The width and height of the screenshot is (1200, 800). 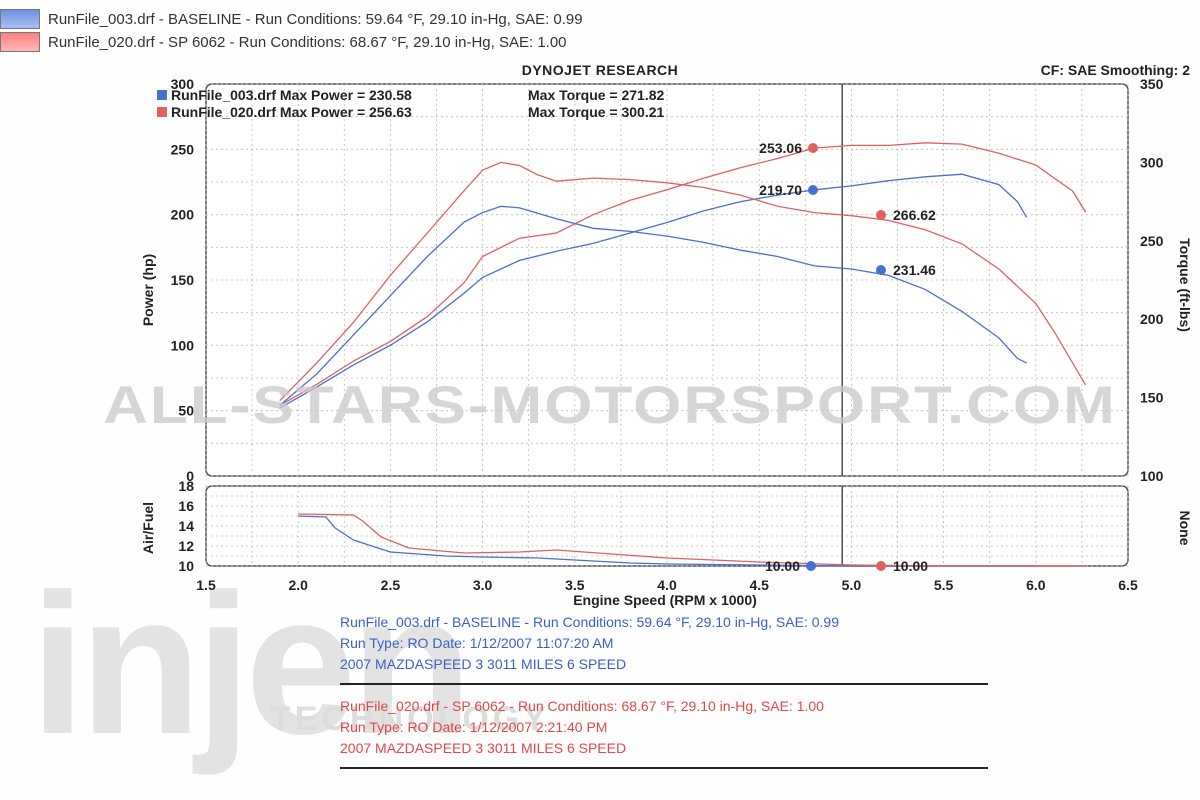 I want to click on af-plot-ytick-label: 14, so click(x=186, y=526).